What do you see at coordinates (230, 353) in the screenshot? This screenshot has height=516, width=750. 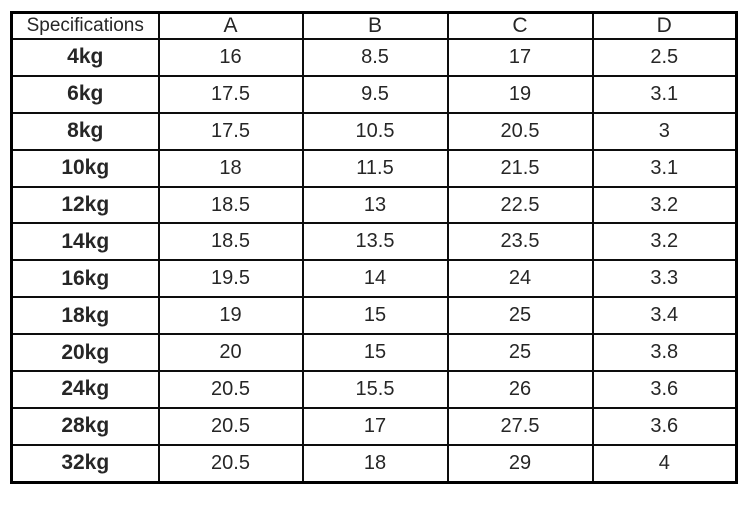 I see `value-cell: 20` at bounding box center [230, 353].